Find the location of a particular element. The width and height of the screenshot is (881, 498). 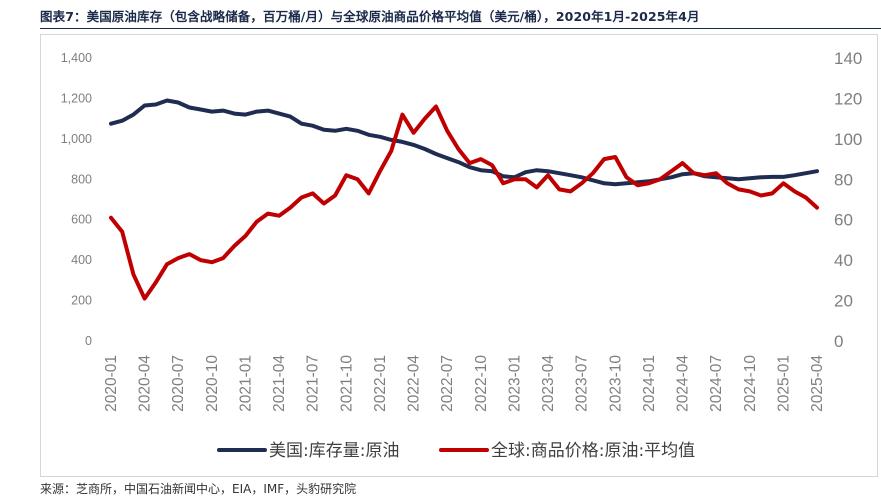

x-tick-label: 2024-07 is located at coordinates (716, 383).